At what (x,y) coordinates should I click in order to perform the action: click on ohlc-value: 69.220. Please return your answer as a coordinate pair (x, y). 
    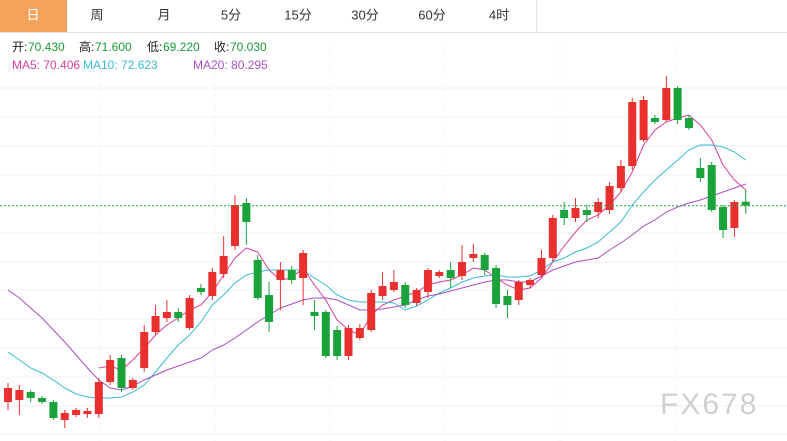
    Looking at the image, I should click on (181, 47).